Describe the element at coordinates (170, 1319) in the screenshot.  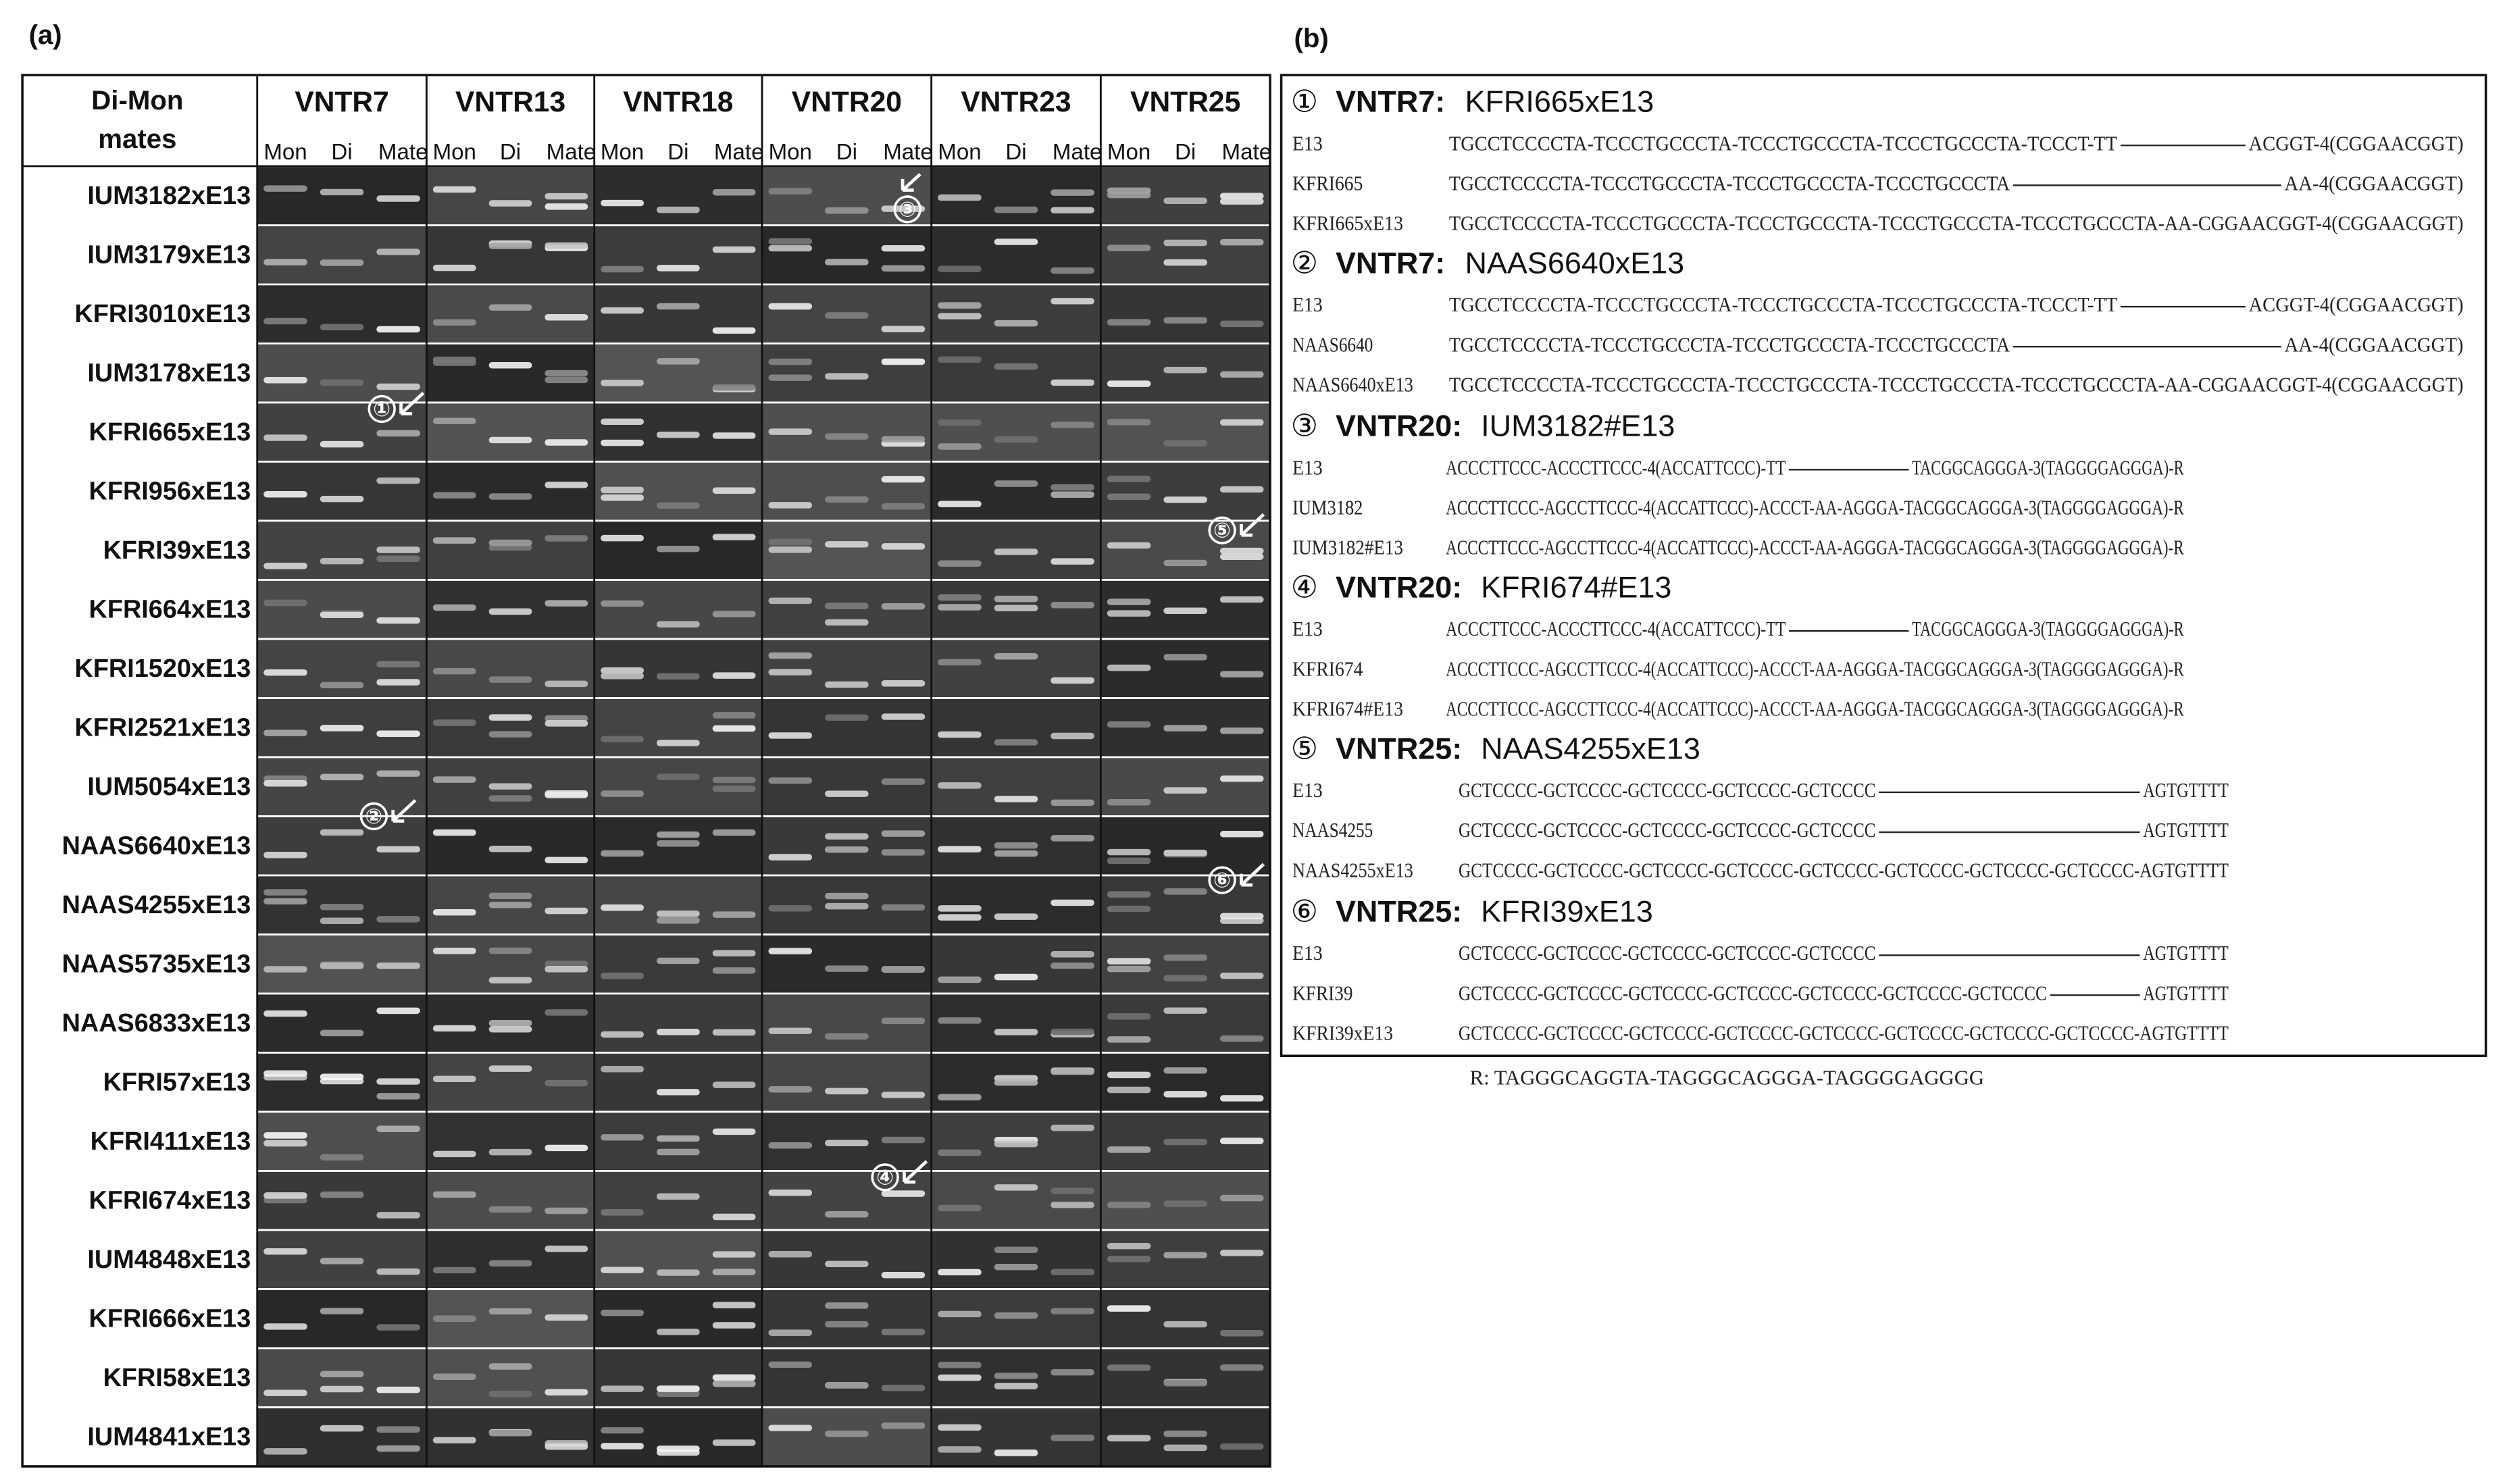
I see `row-label: KFRI666xE13` at that location.